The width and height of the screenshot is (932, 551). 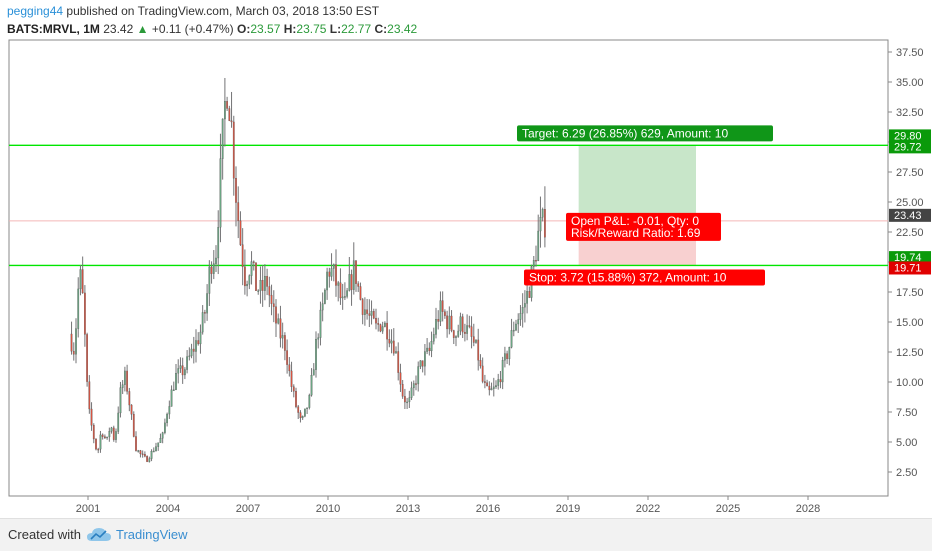 What do you see at coordinates (152, 534) in the screenshot?
I see `tradingview-brand: TradingView` at bounding box center [152, 534].